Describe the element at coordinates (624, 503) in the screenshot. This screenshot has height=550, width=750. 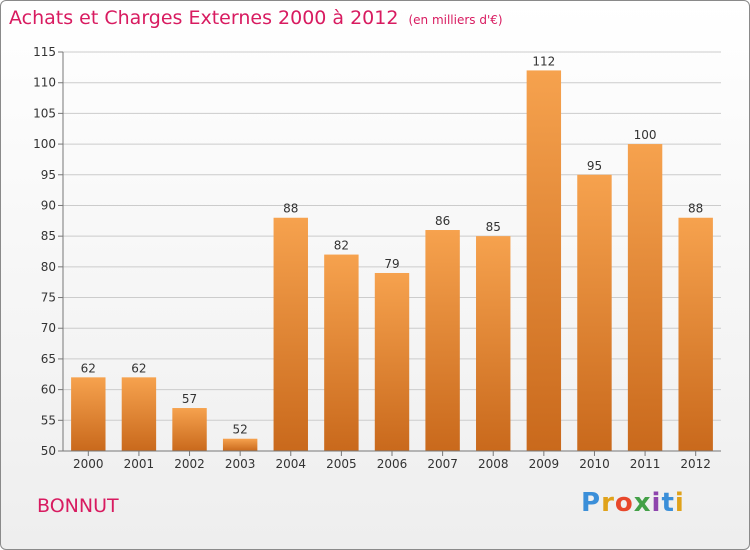
I see `logo-letter: o` at that location.